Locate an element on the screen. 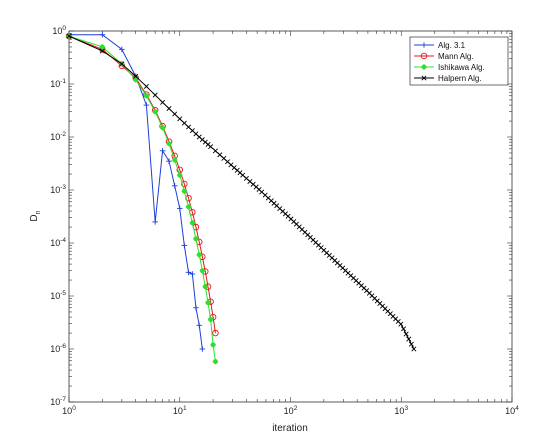 Image resolution: width=544 pixels, height=443 pixels. legend-entry: Alg. 3.1 is located at coordinates (440, 45).